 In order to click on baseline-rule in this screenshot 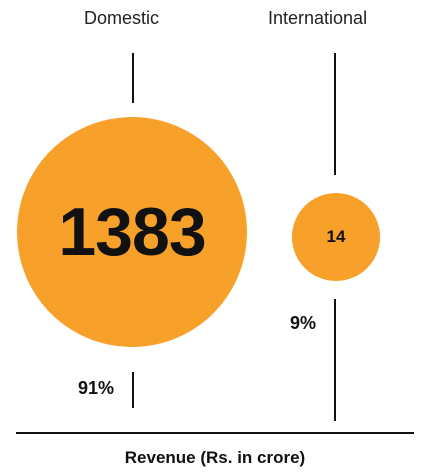, I will do `click(215, 433)`.